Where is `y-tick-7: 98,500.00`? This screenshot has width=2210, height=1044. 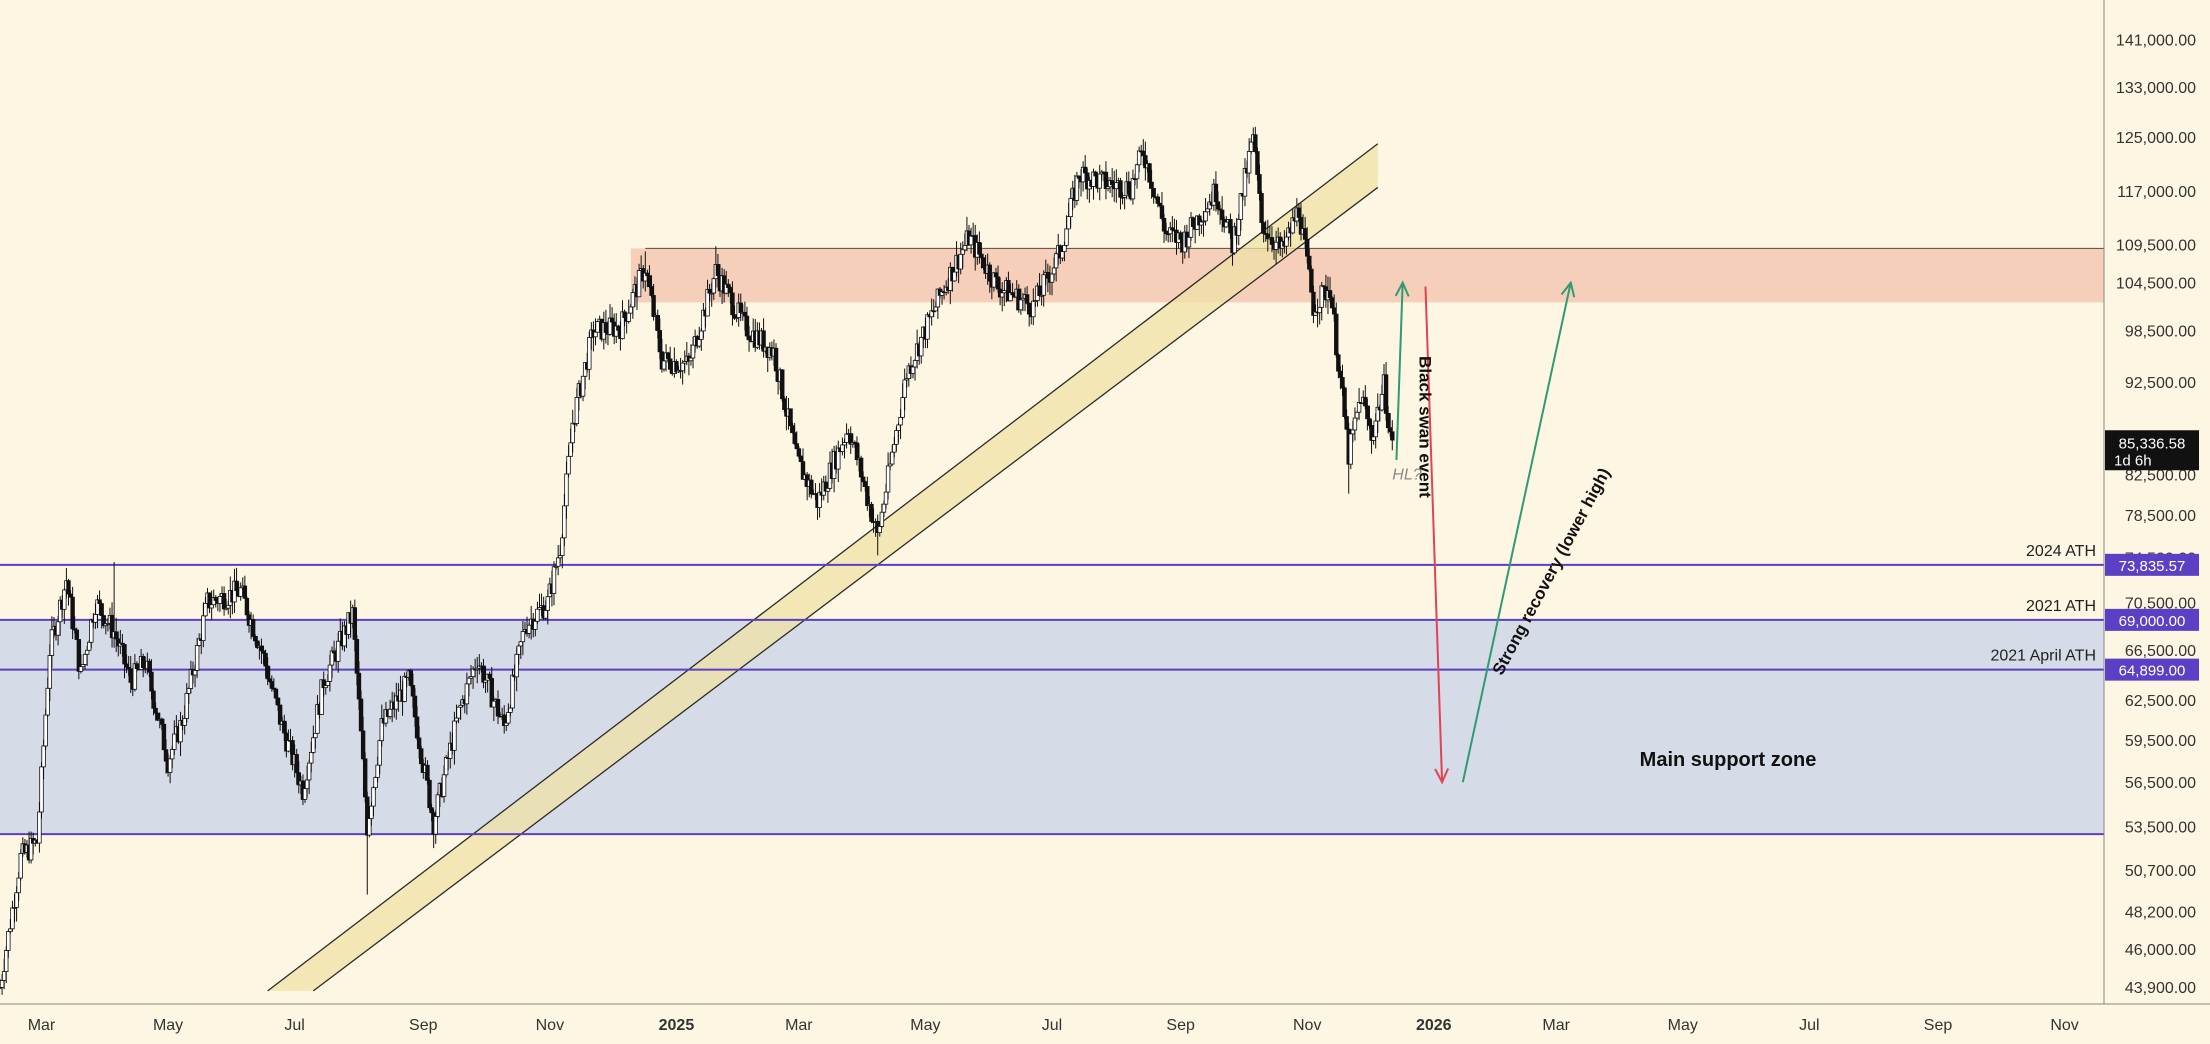
y-tick-7: 98,500.00 is located at coordinates (2160, 332).